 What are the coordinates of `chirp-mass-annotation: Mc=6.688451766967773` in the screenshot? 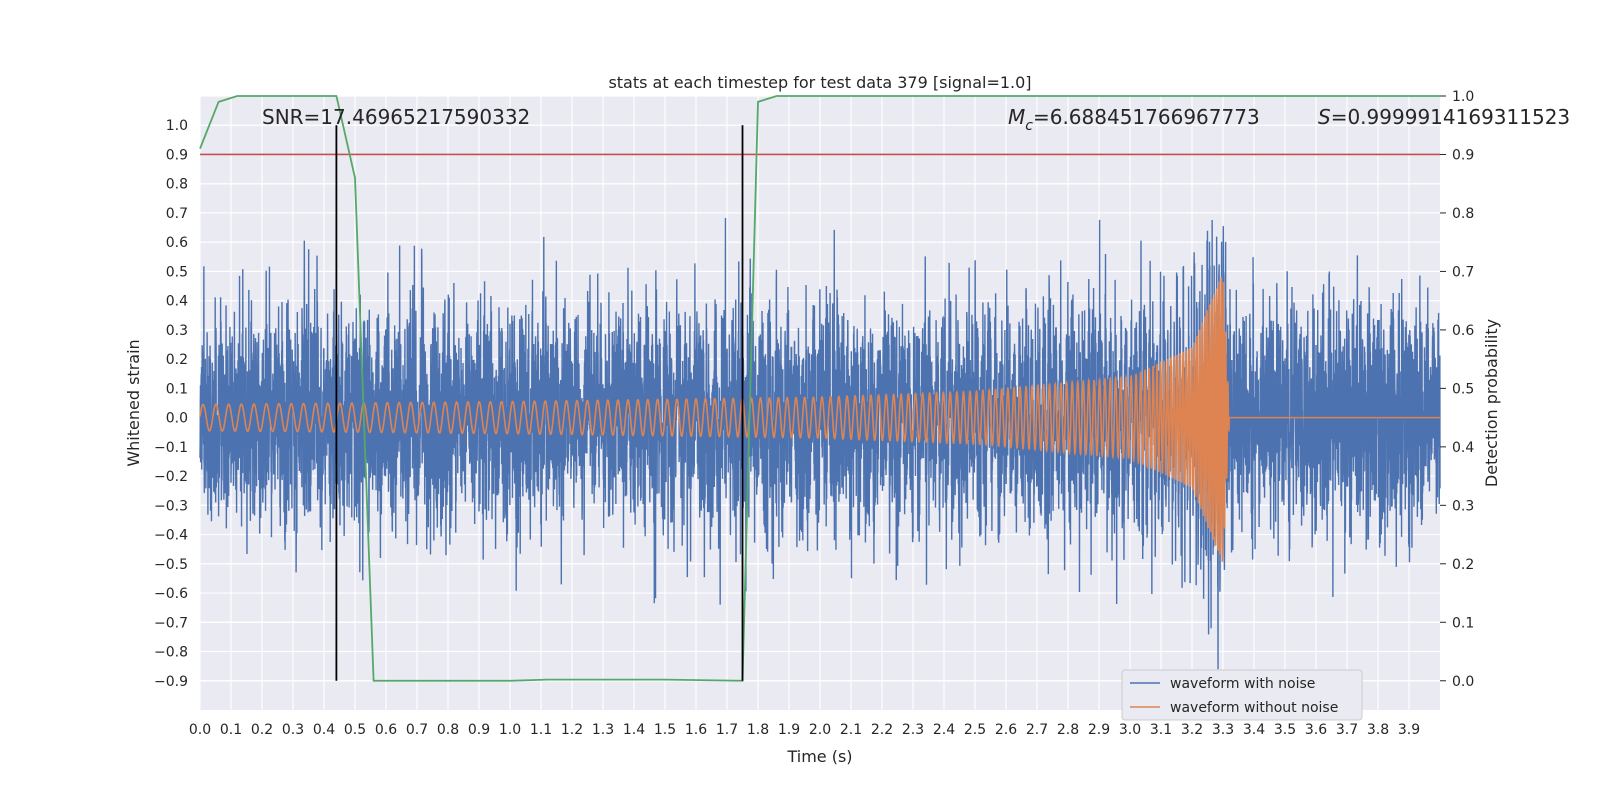 It's located at (1134, 119).